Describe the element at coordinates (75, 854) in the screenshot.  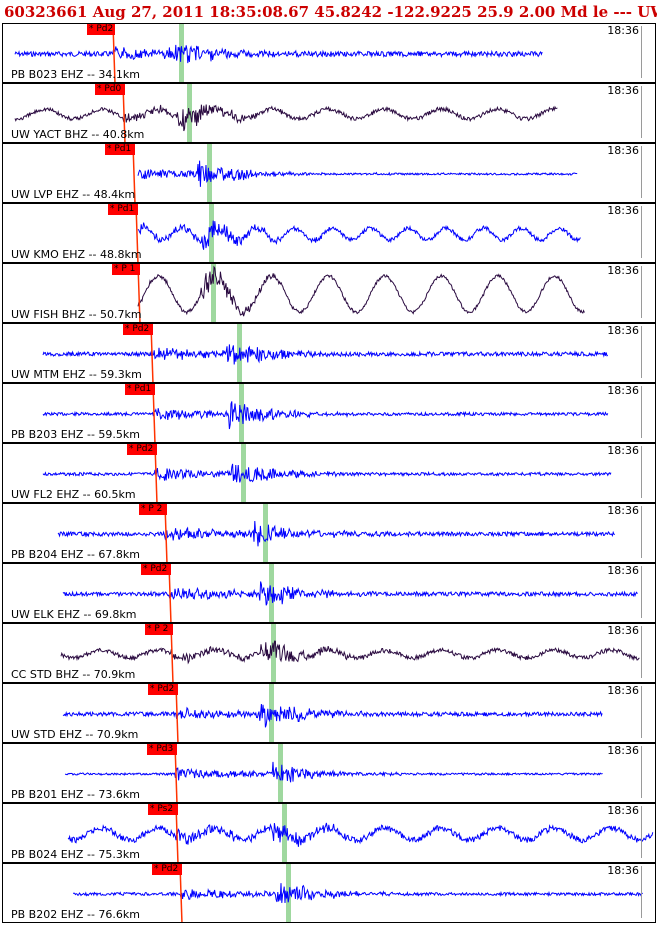
I see `station-label: PB B024 EHZ -- 75.3km` at that location.